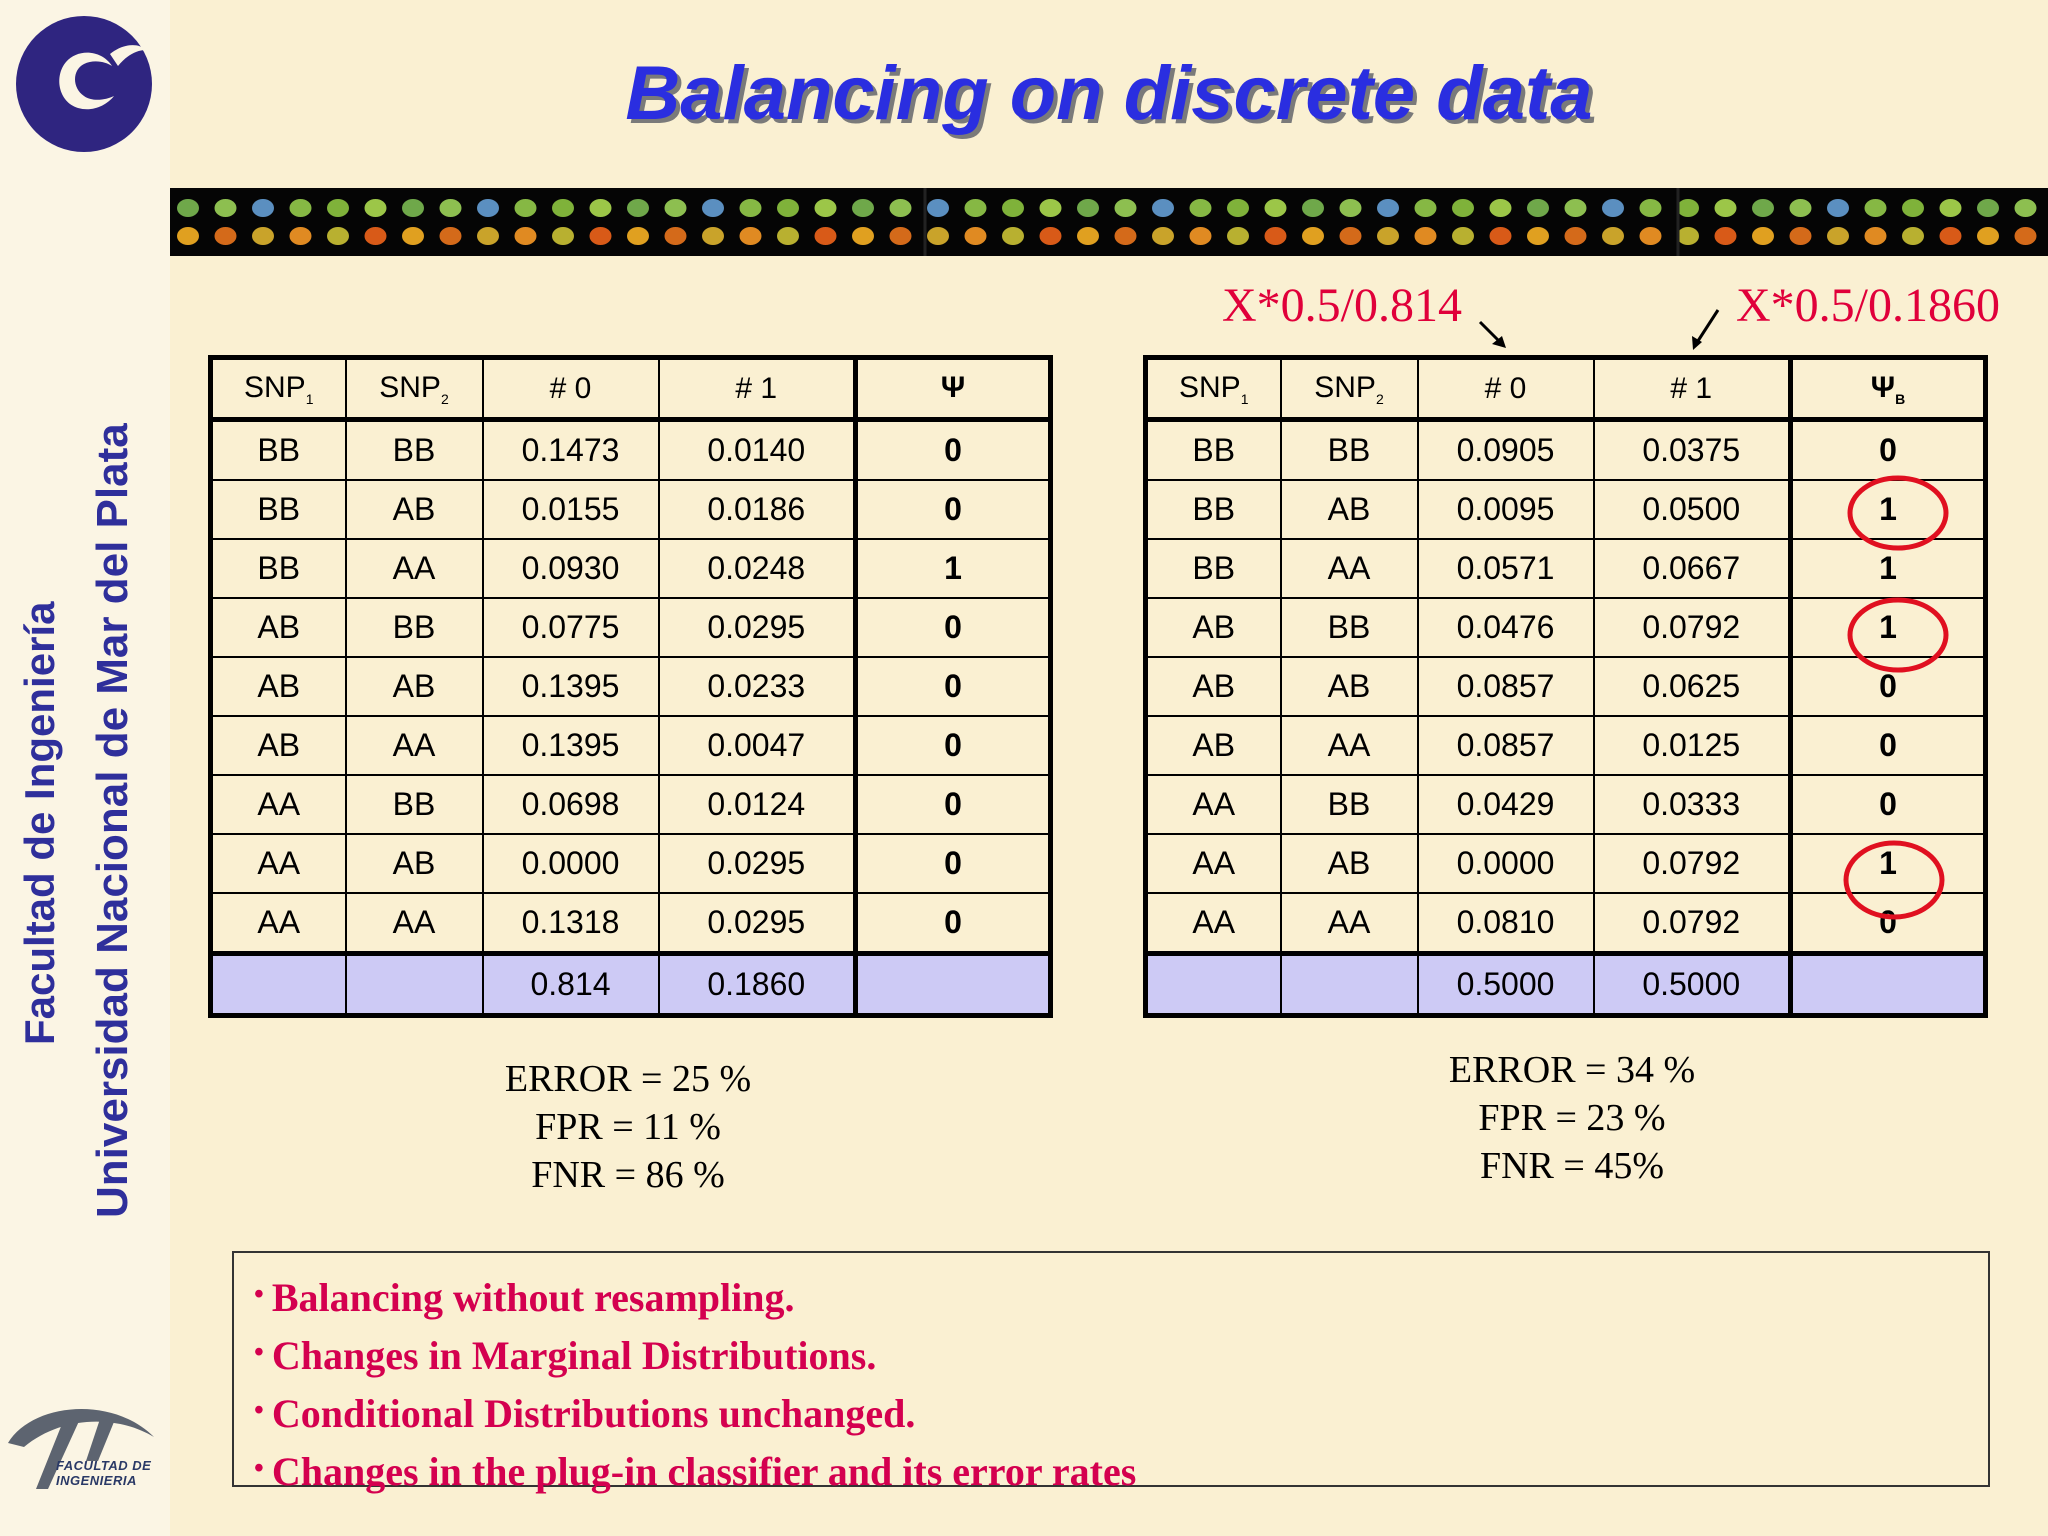 Image resolution: width=2048 pixels, height=1536 pixels. What do you see at coordinates (570, 923) in the screenshot?
I see `cell-count0: 0.1318` at bounding box center [570, 923].